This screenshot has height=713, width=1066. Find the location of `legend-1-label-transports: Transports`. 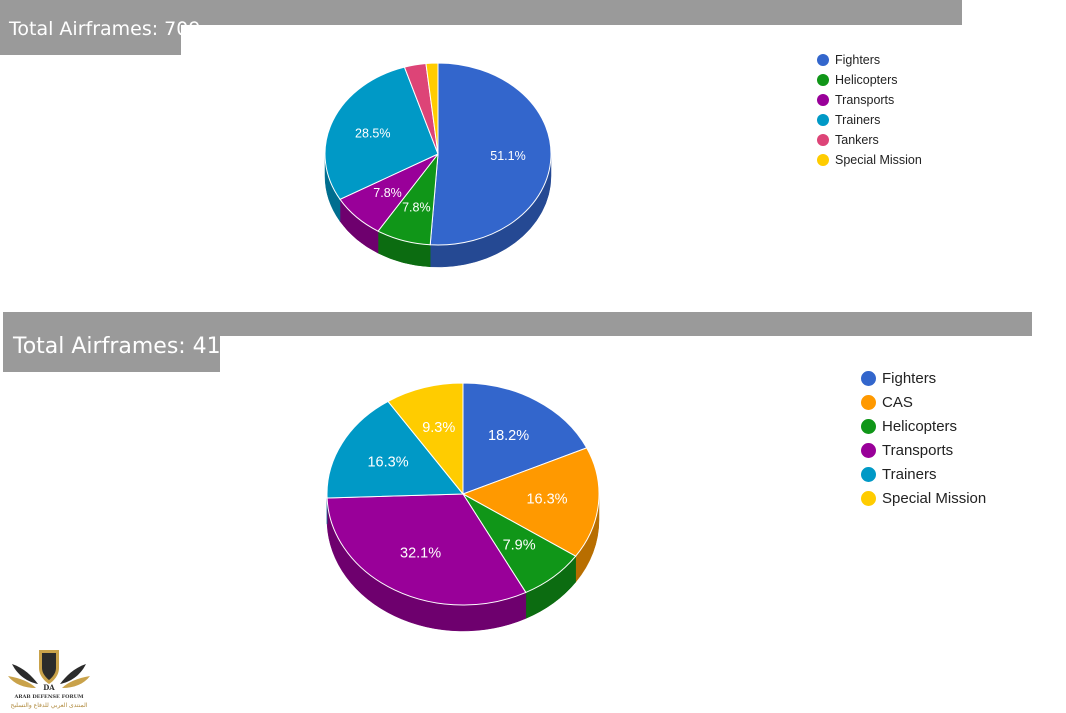

legend-1-label-transports: Transports is located at coordinates (865, 100).